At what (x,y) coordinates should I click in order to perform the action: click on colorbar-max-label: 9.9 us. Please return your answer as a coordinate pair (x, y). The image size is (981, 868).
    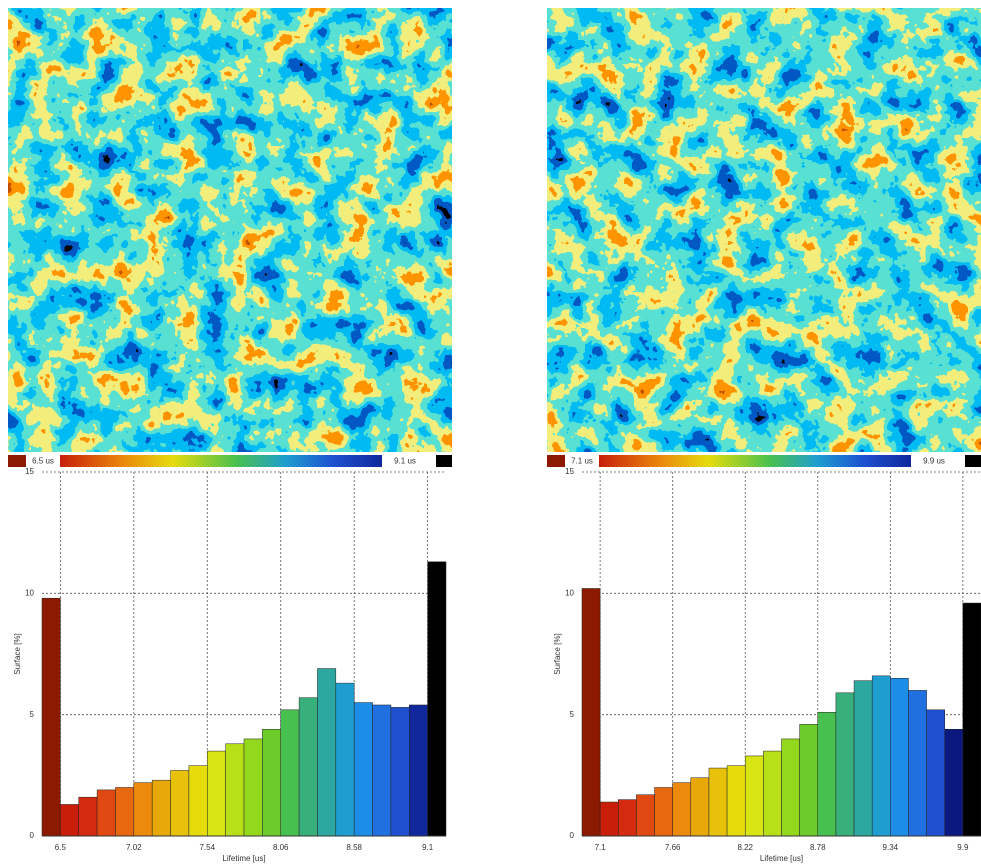
    Looking at the image, I should click on (934, 461).